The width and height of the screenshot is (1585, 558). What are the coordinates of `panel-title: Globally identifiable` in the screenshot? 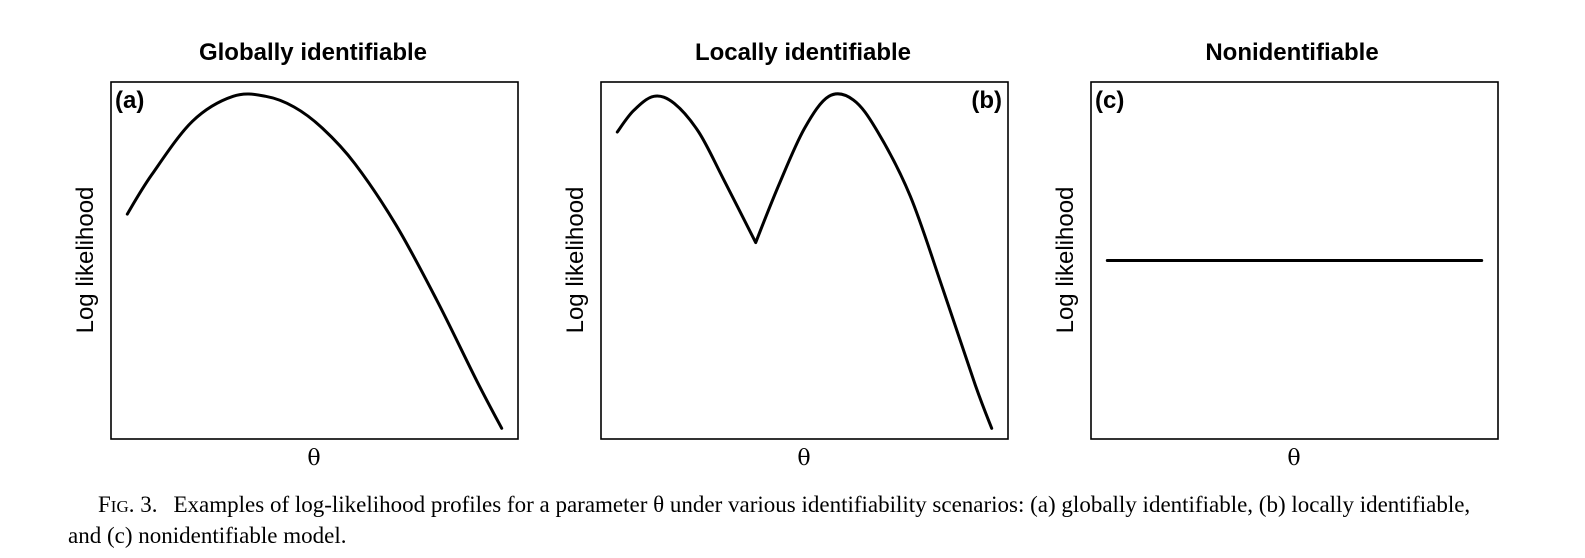 It's located at (313, 52).